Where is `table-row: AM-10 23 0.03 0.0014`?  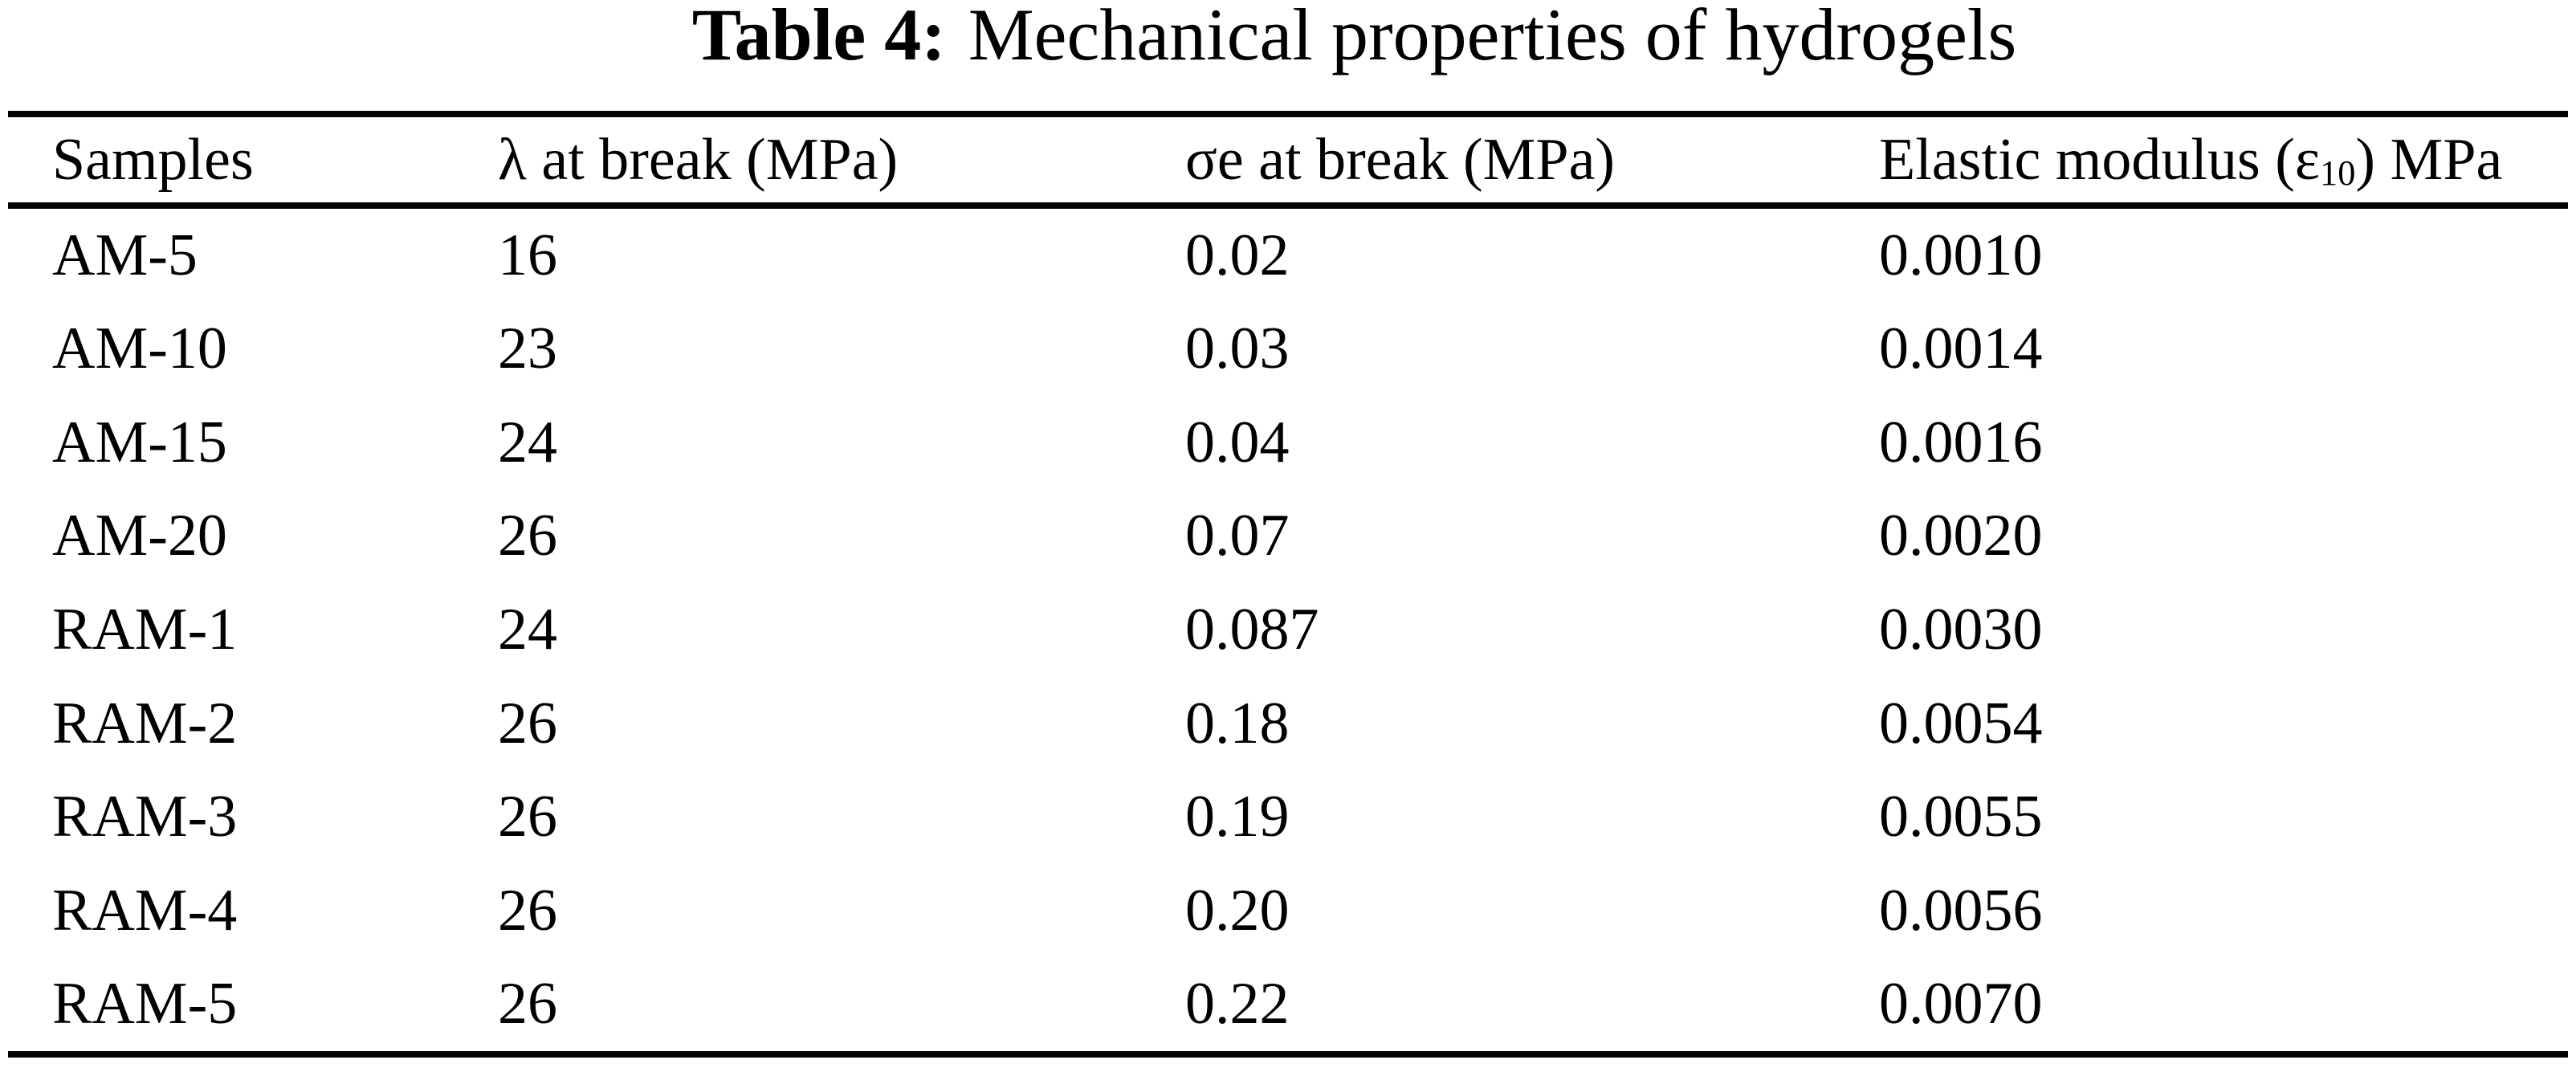 table-row: AM-10 23 0.03 0.0014 is located at coordinates (1288, 350).